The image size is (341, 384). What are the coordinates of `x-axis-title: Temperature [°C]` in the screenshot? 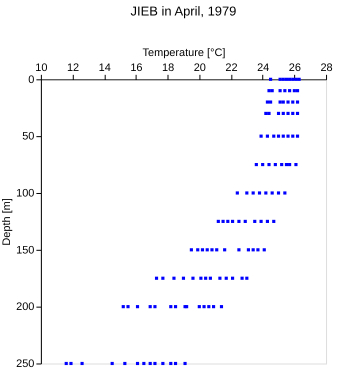 It's located at (184, 52).